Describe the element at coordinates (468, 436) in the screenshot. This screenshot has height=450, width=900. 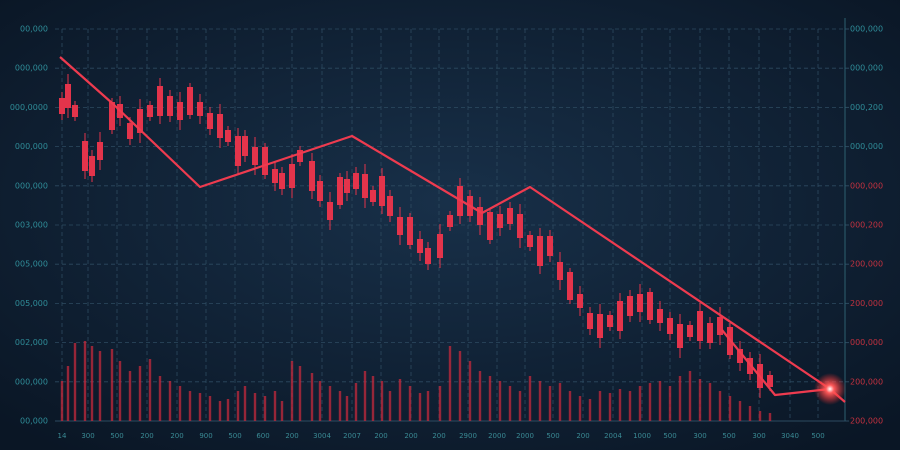
I see `x-tick-label: 2900` at that location.